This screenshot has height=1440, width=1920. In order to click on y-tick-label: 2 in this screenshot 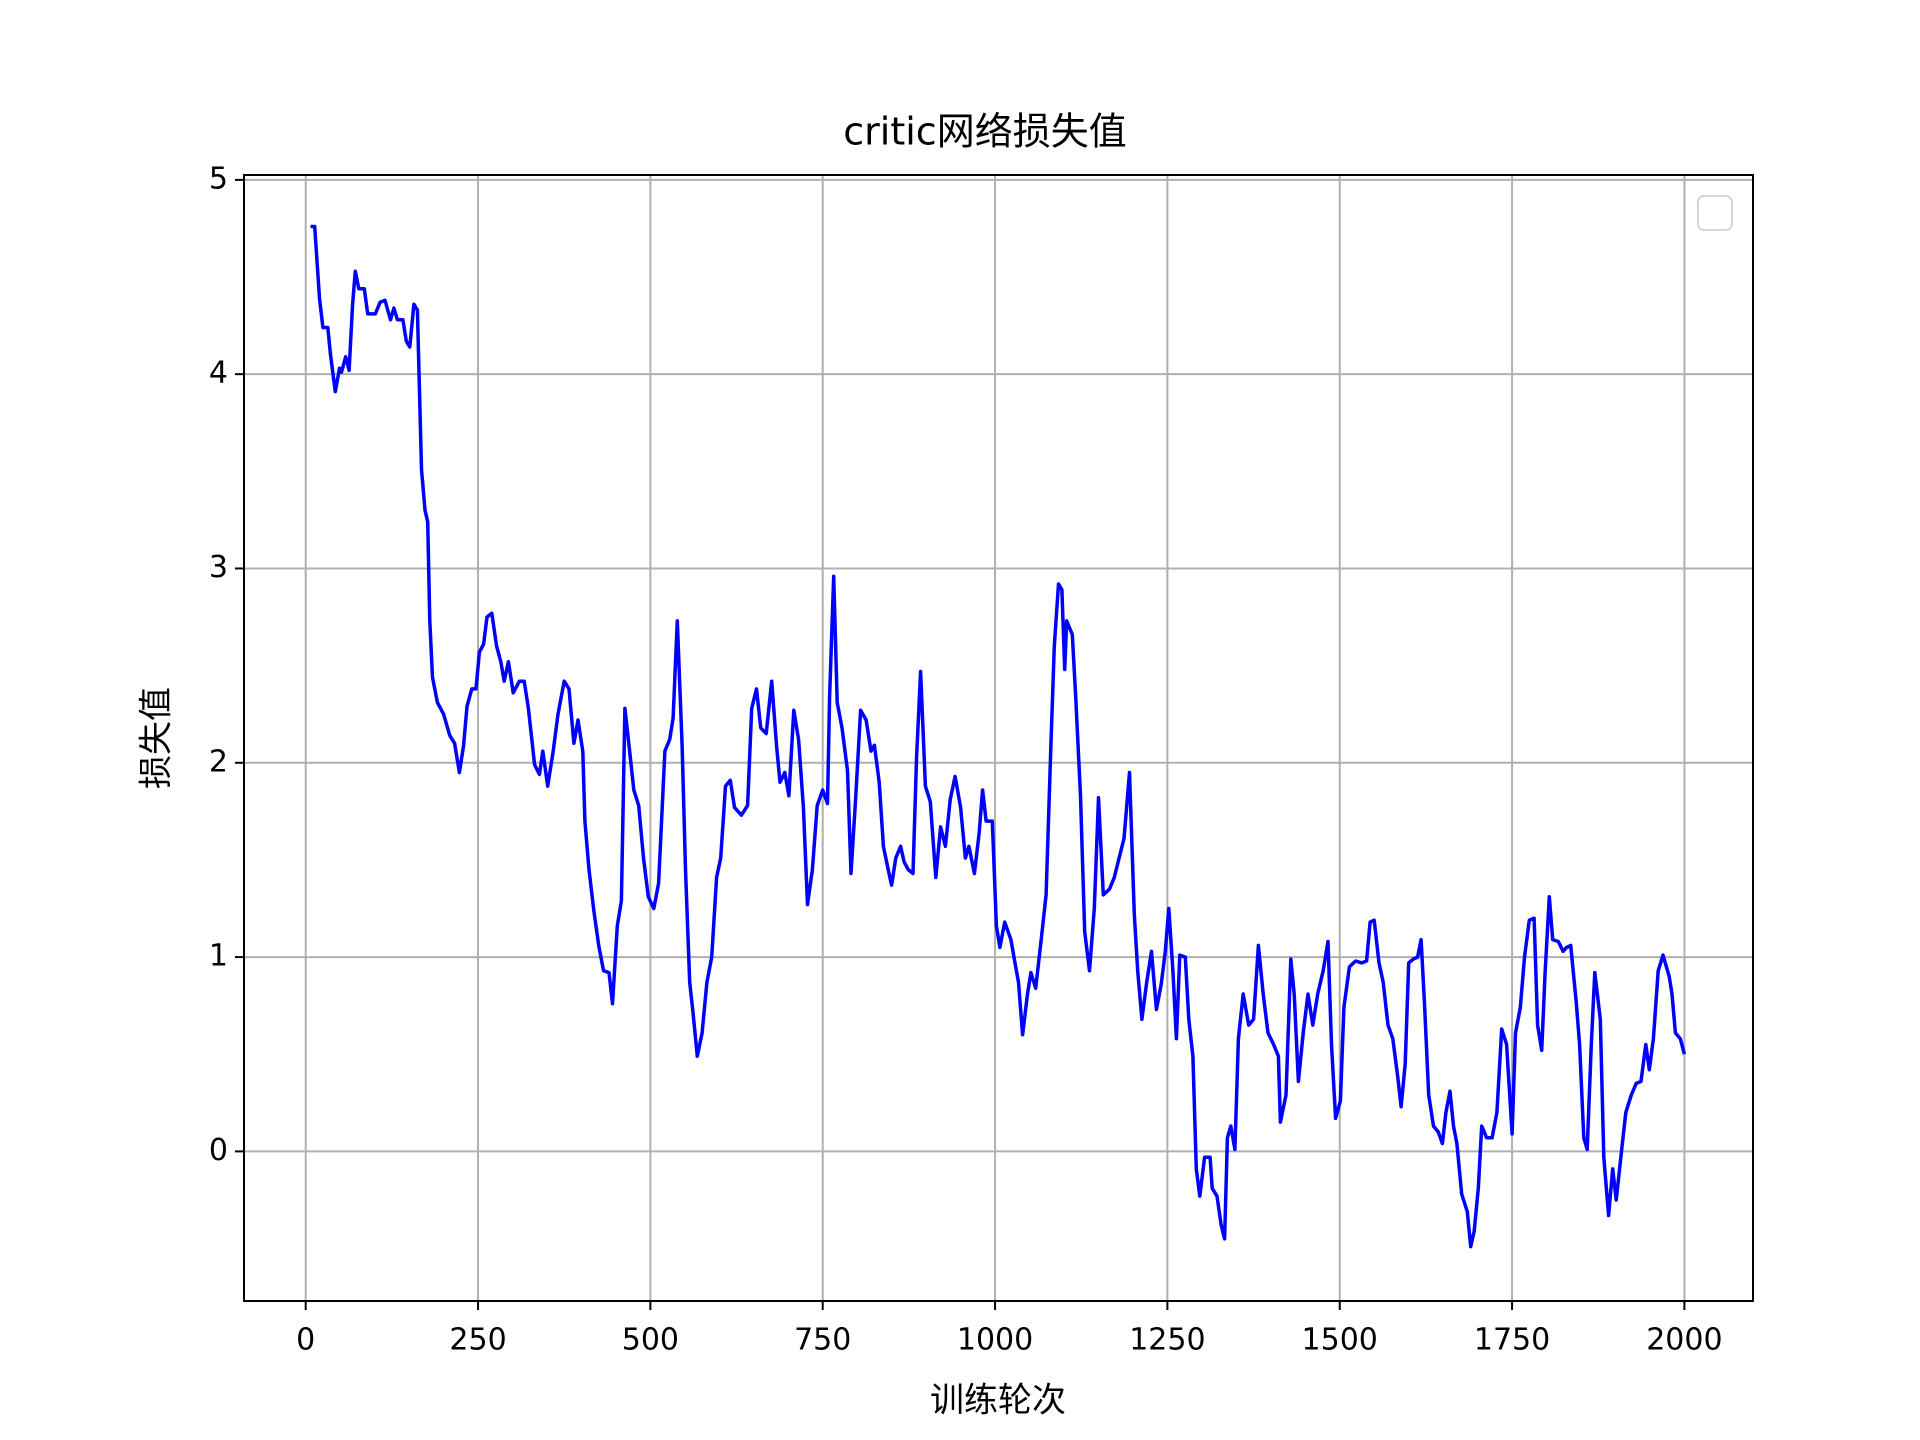, I will do `click(218, 761)`.